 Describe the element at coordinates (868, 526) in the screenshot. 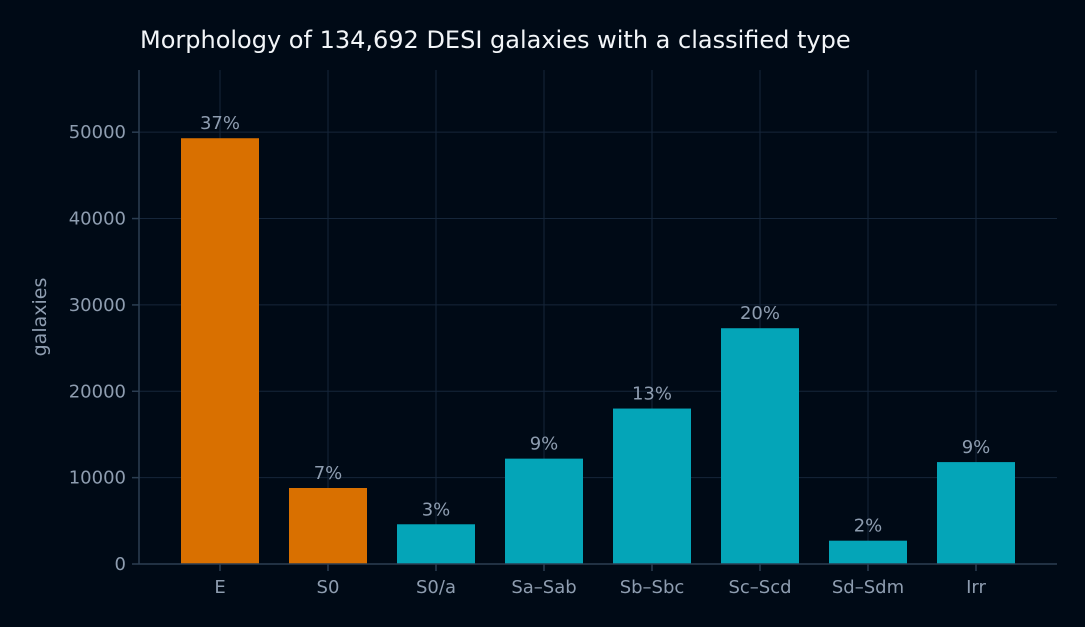

I see `data-label: 2%` at that location.